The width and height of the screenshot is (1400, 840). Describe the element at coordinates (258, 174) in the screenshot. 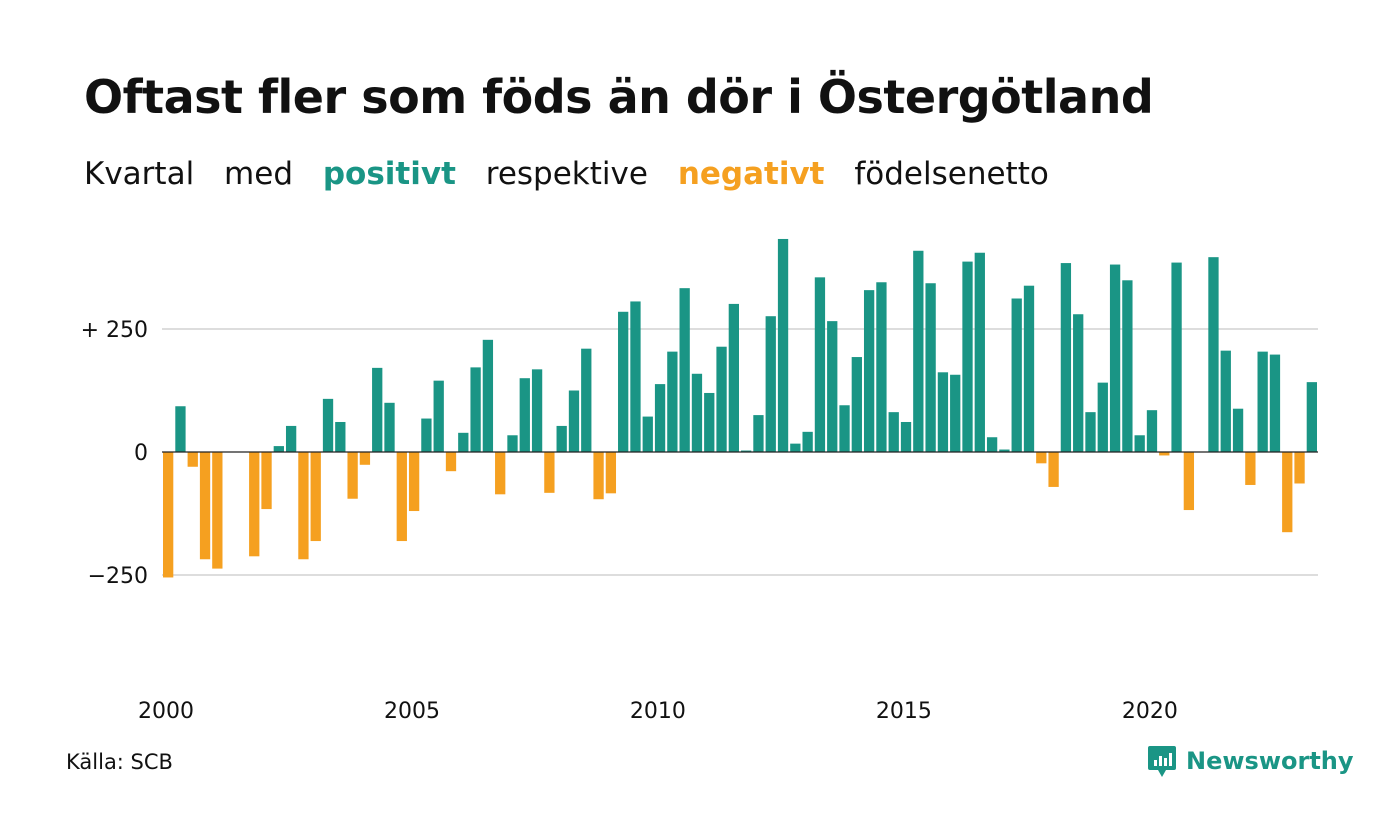

I see `subtitle-word-med: med` at that location.